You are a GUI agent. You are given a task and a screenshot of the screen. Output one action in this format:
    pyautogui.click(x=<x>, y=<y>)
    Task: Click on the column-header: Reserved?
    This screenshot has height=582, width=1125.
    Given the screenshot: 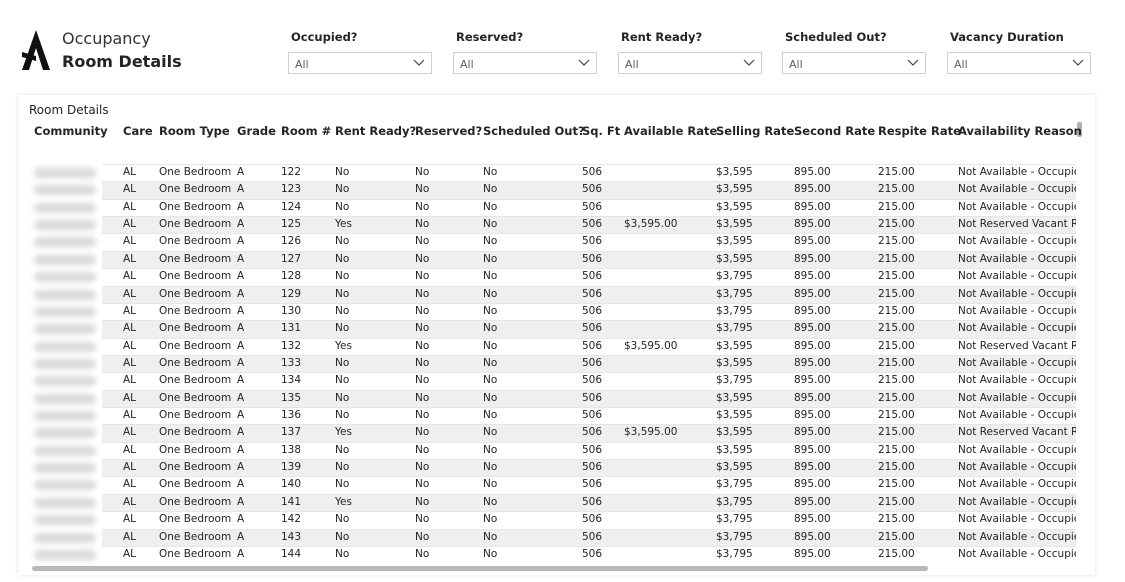 What is the action you would take?
    pyautogui.click(x=449, y=131)
    